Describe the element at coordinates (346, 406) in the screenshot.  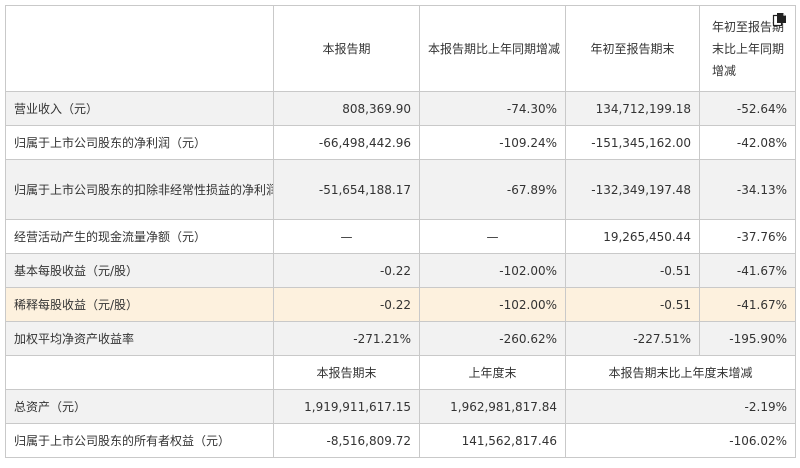
I see `cell-period-end: 1,919,911,617.15` at that location.